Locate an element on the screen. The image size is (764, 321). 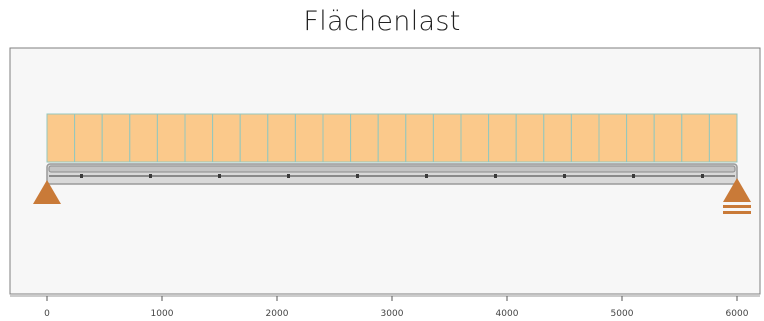
beam is located at coordinates (392, 174).